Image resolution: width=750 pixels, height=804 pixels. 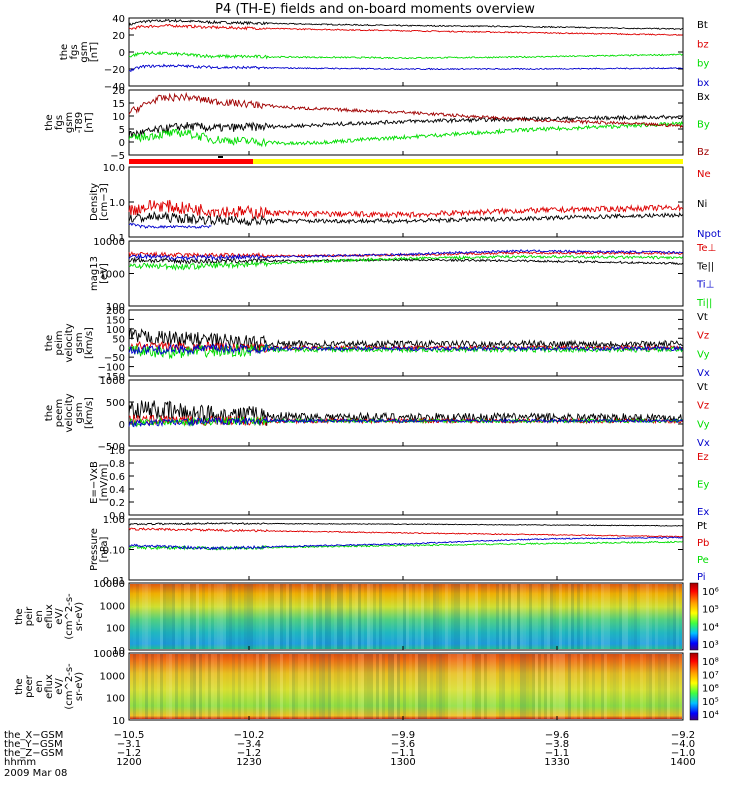 What do you see at coordinates (112, 381) in the screenshot?
I see `y-tick-label: 1000` at bounding box center [112, 381].